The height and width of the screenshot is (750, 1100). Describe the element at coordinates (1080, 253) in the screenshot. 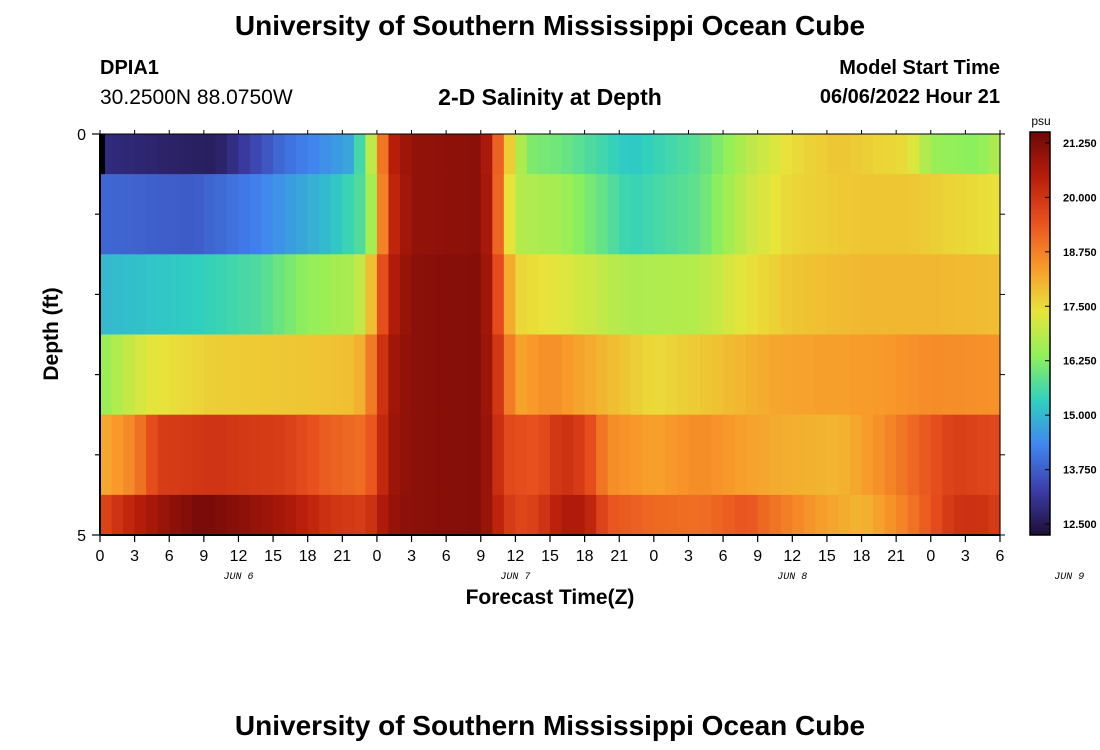

I see `colorbar-tick-label: 18.750` at that location.